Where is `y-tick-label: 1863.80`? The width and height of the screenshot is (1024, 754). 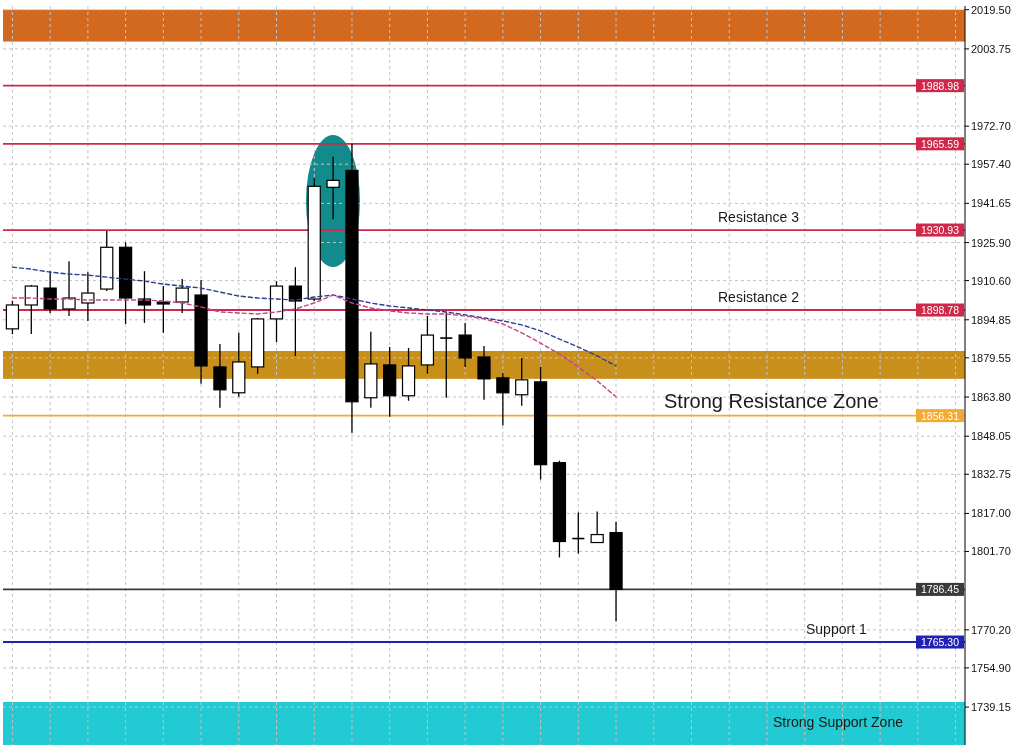
y-tick-label: 1863.80 is located at coordinates (991, 397).